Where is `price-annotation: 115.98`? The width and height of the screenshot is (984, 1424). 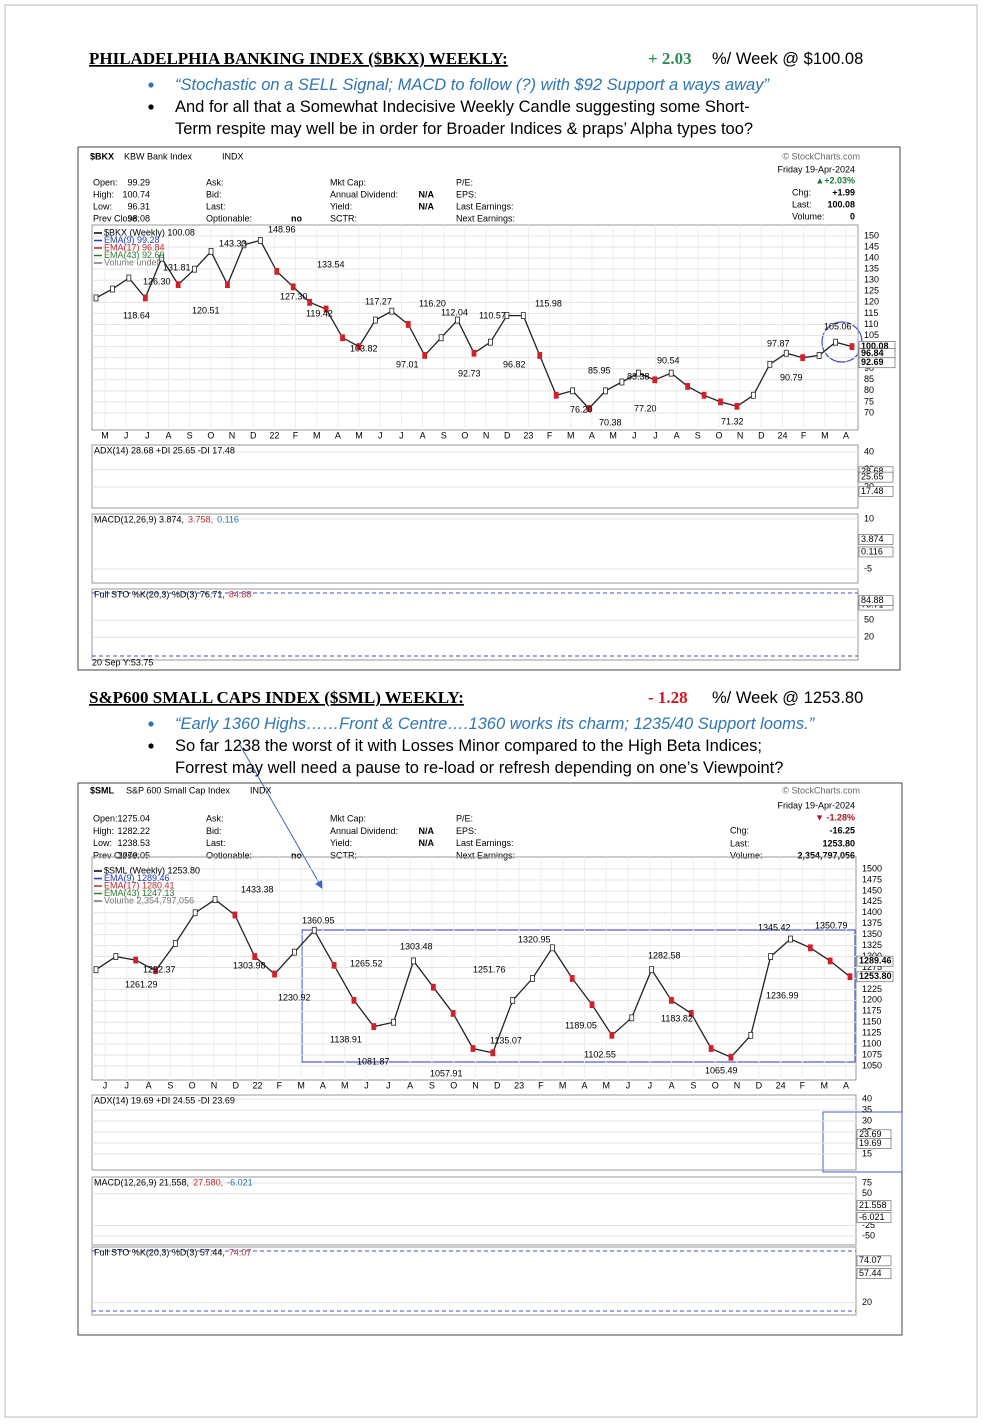
price-annotation: 115.98 is located at coordinates (548, 303).